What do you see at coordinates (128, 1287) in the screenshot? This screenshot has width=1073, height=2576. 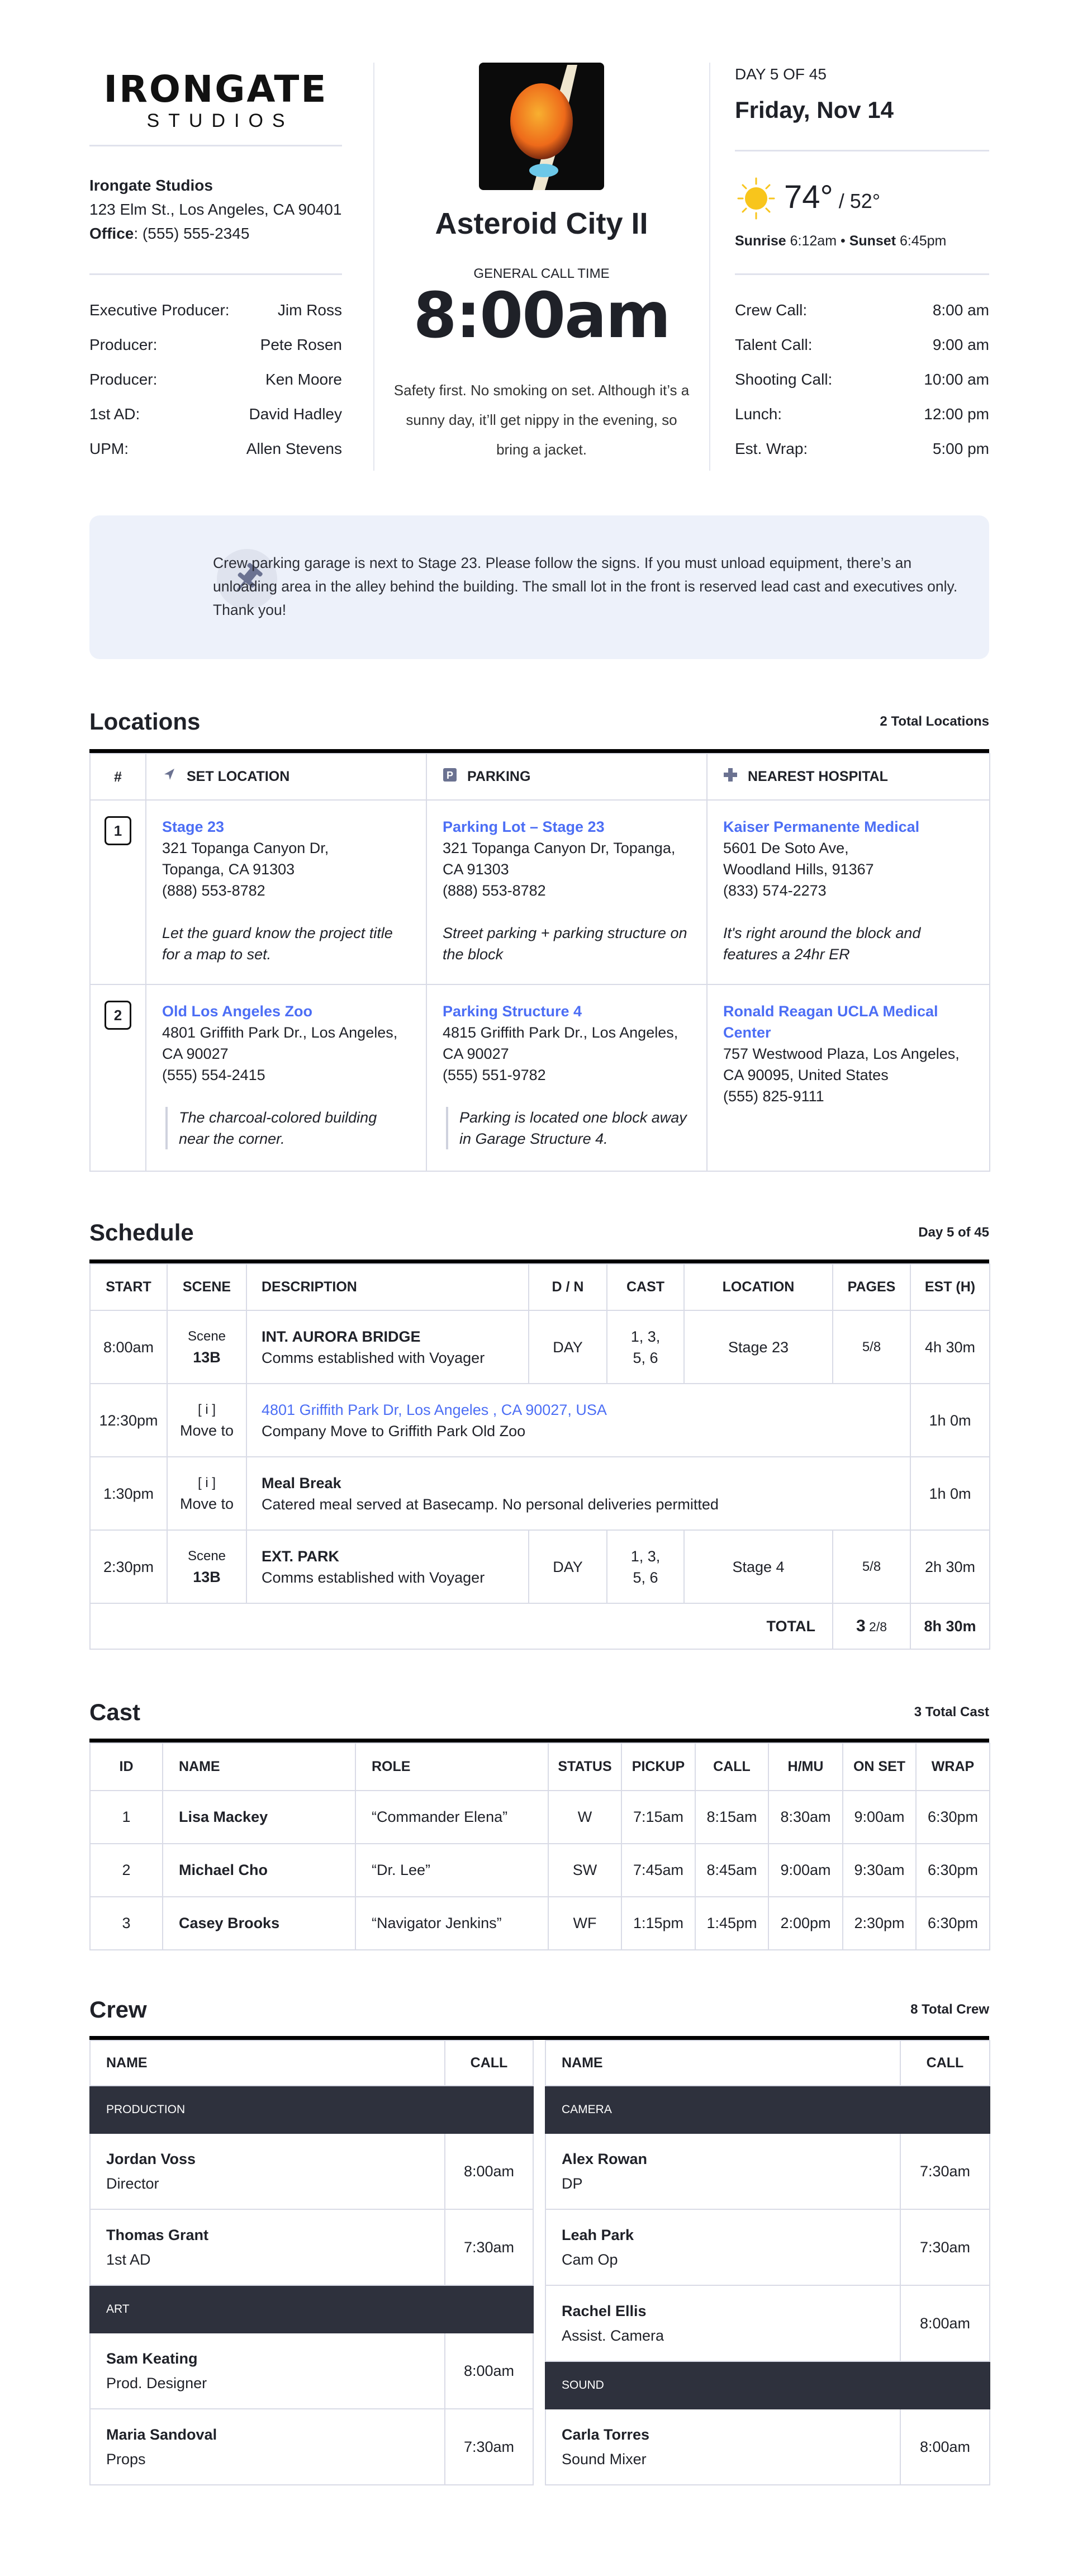 I see `schedule-header-0: START` at bounding box center [128, 1287].